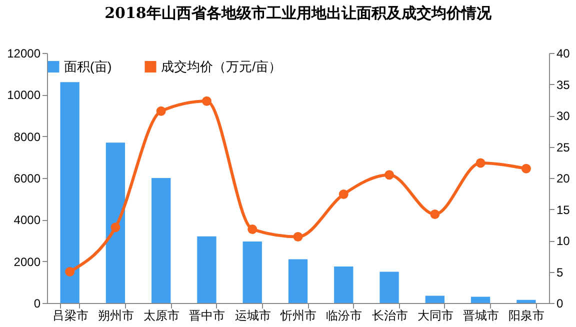 The image size is (576, 327). I want to click on x-tick-label: 晋中市, so click(207, 315).